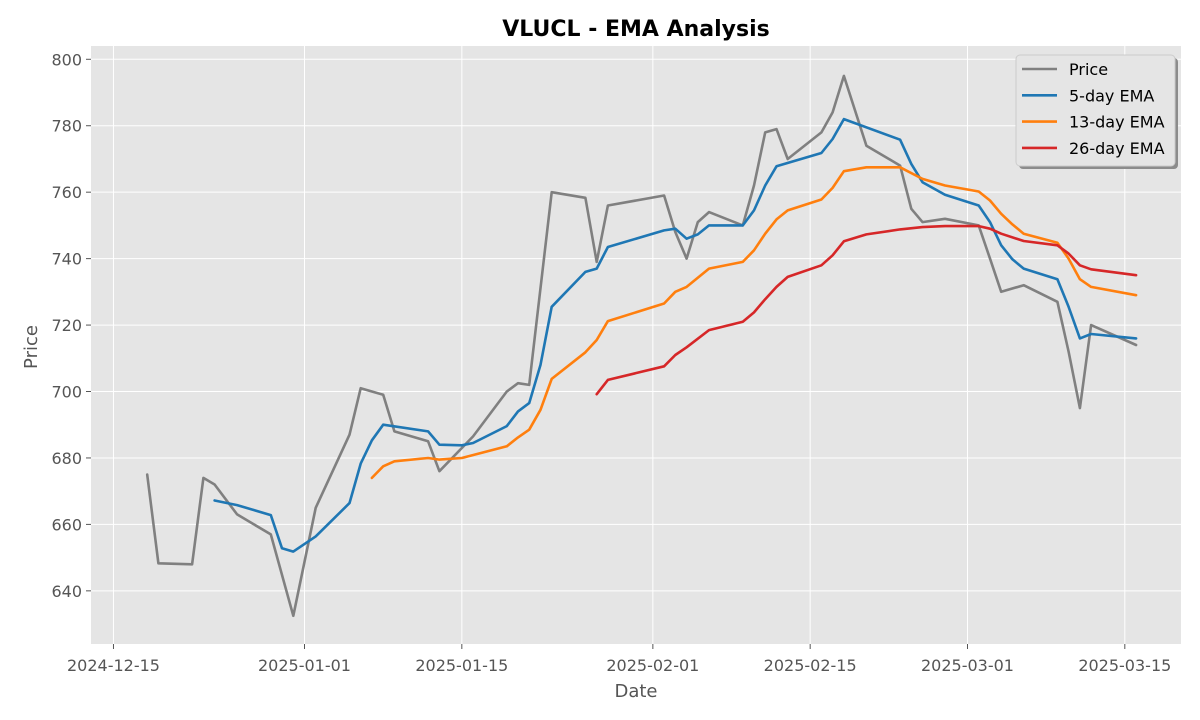 This screenshot has height=720, width=1200. Describe the element at coordinates (810, 665) in the screenshot. I see `x-tick-label: 2025-02-15` at that location.